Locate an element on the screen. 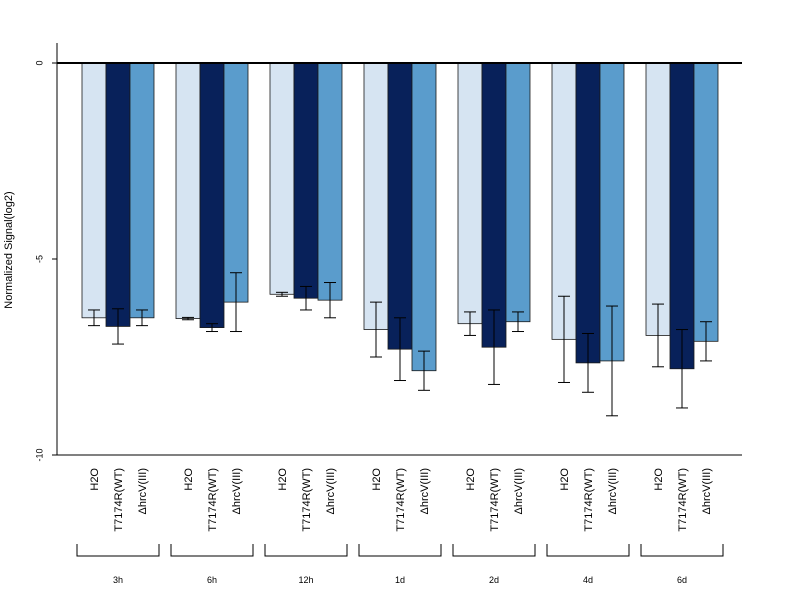  y-axis-label: Normalized Signal(log2) is located at coordinates (9, 249).